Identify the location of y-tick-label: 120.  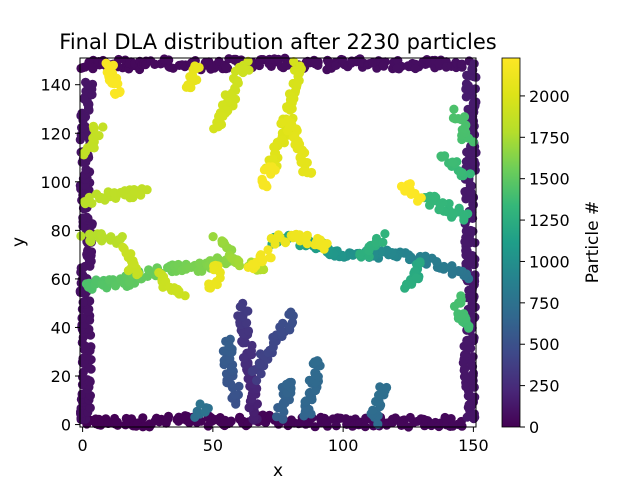
(55, 133).